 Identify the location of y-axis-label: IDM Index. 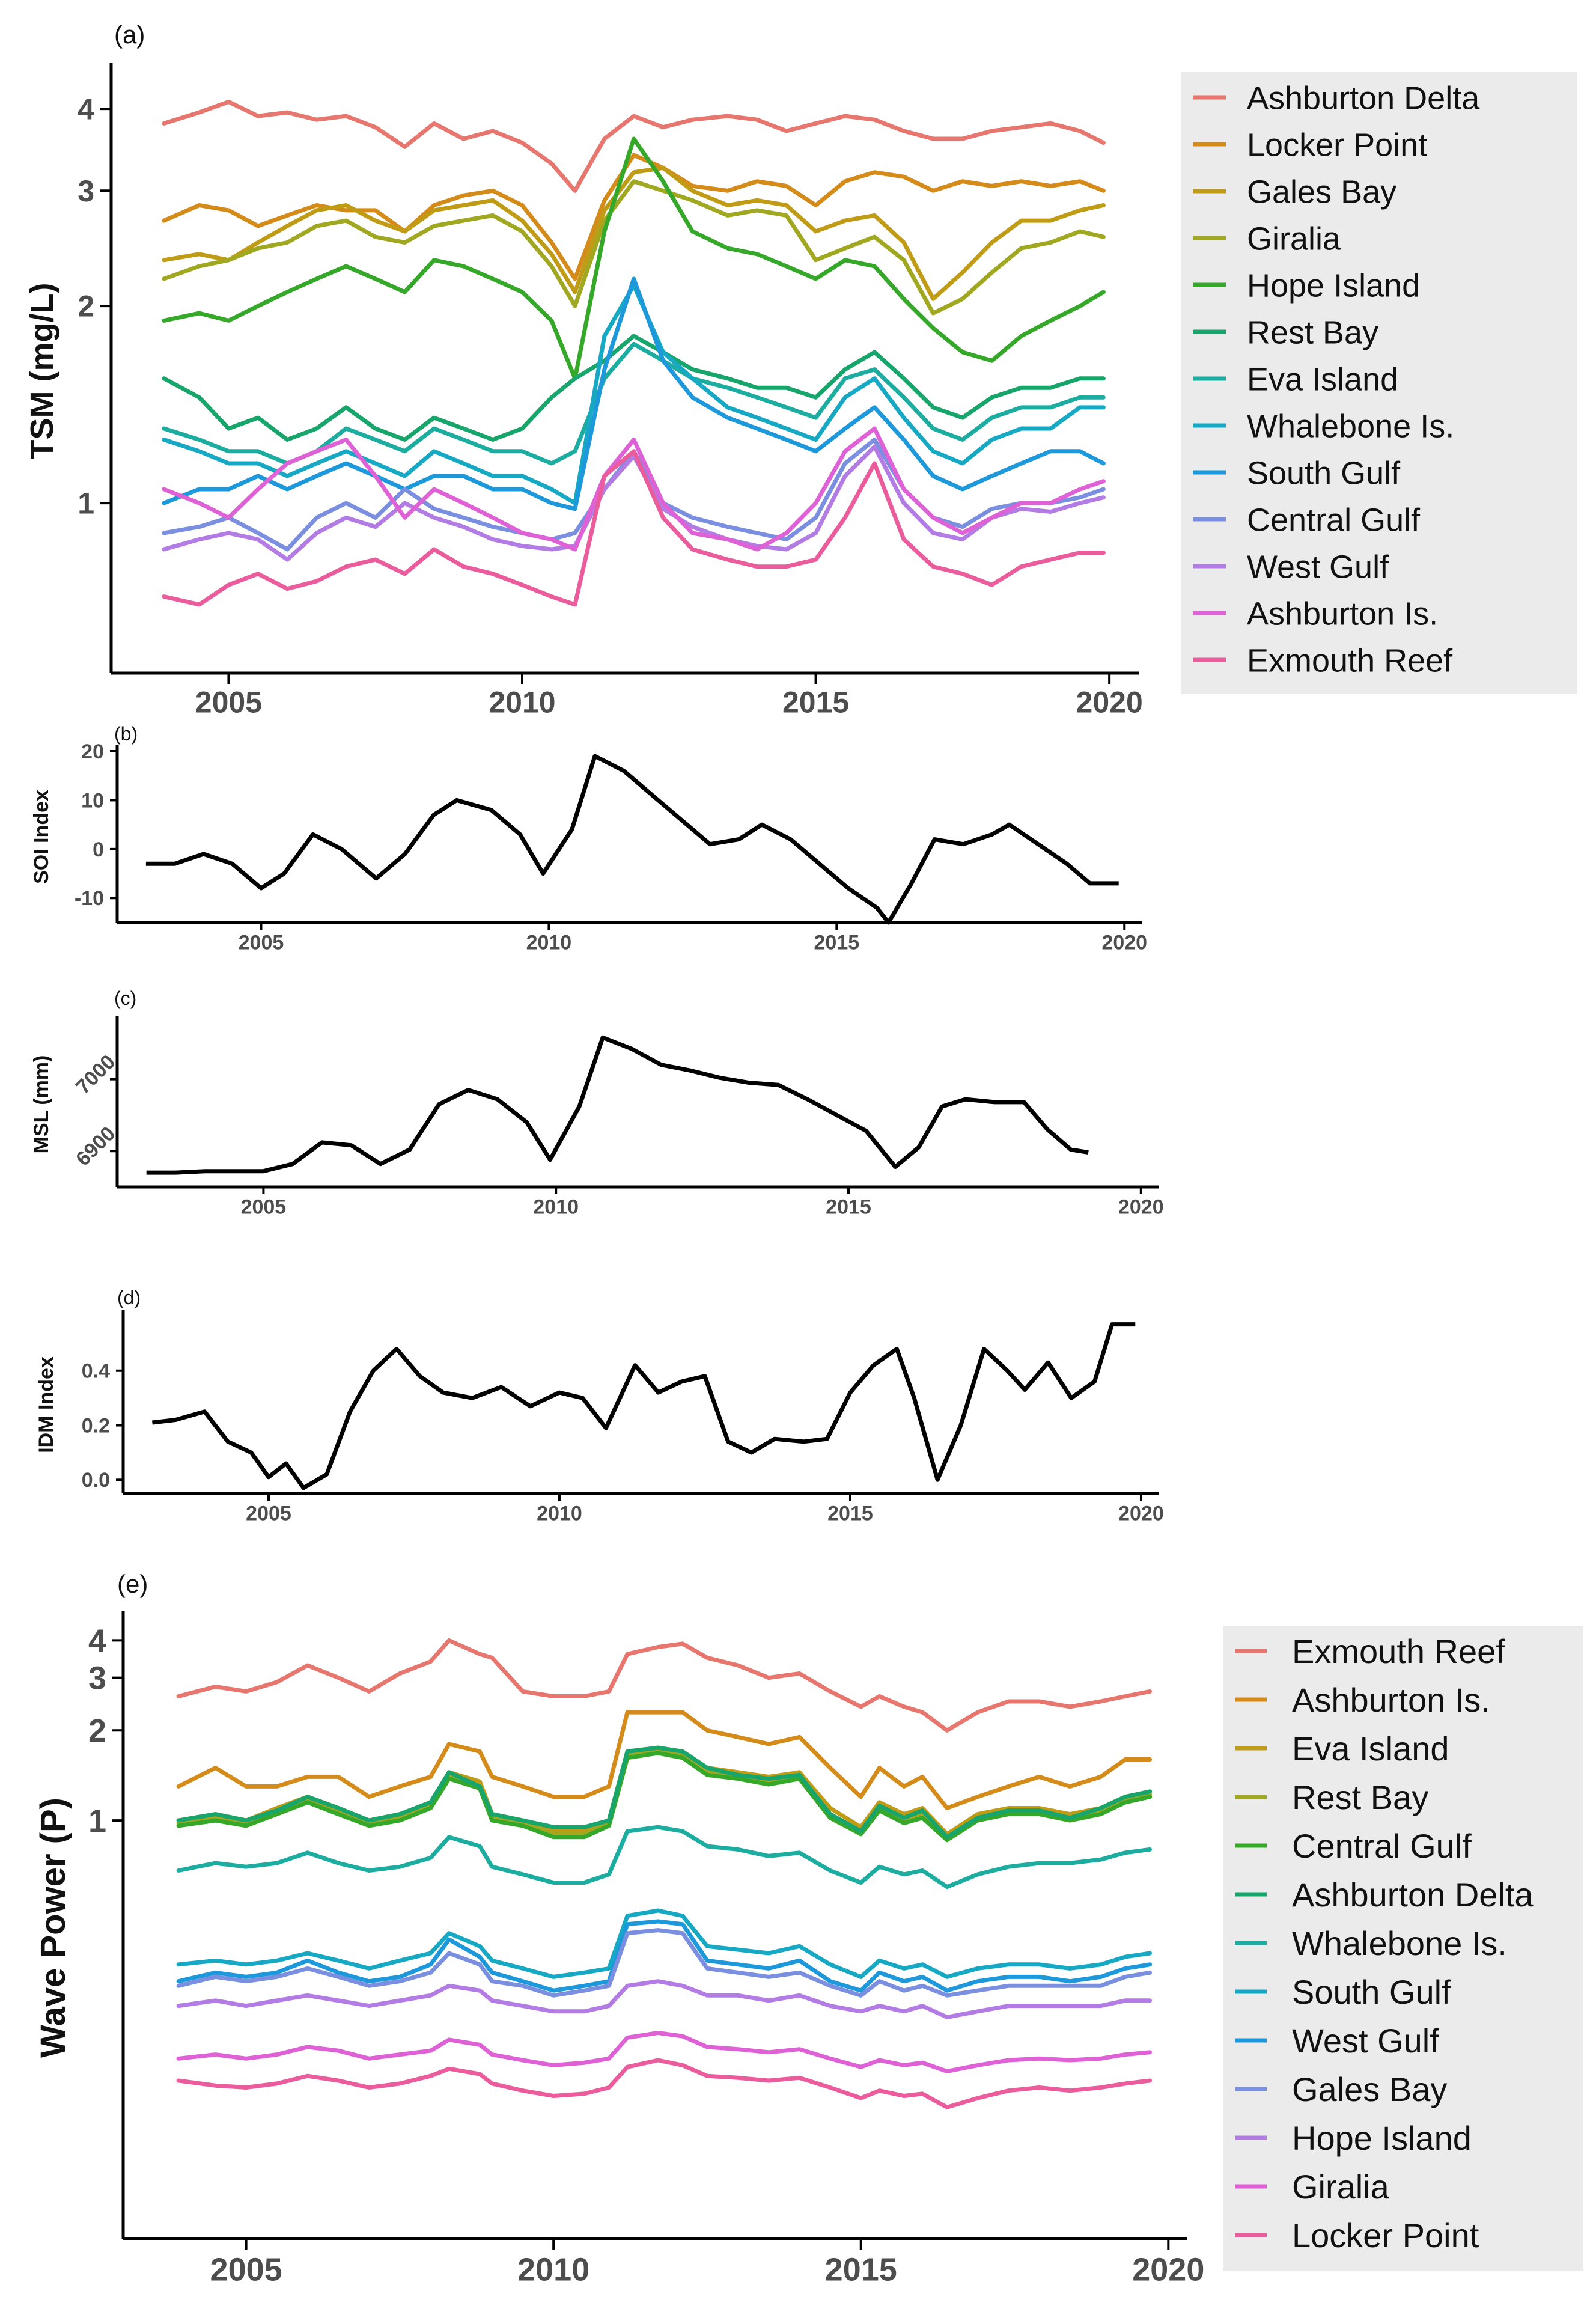
(46, 1405).